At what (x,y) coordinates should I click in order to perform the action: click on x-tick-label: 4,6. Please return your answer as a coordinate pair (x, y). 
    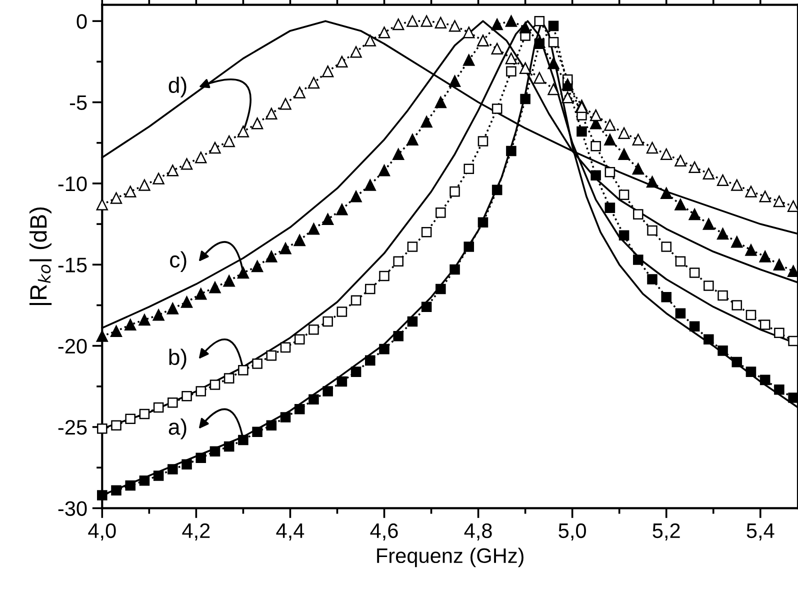
    Looking at the image, I should click on (384, 532).